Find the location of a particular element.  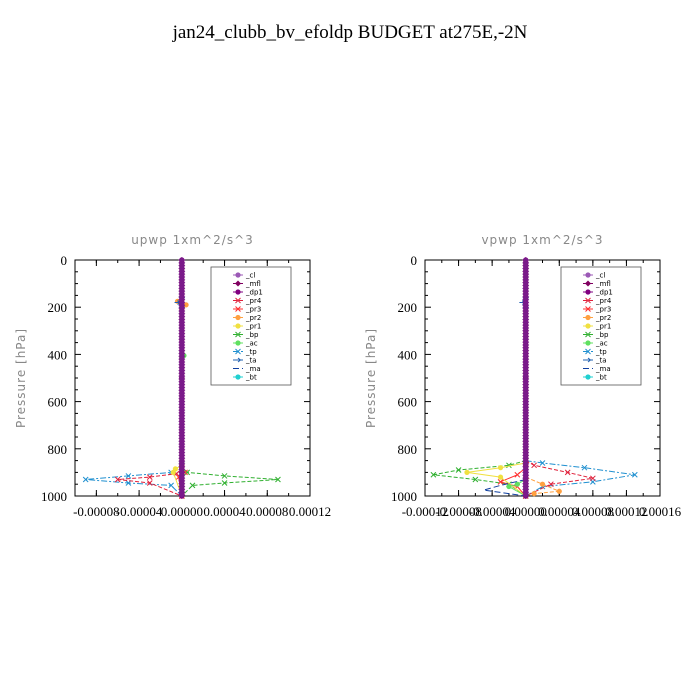

y-tick-label: 1000 is located at coordinates (54, 496).